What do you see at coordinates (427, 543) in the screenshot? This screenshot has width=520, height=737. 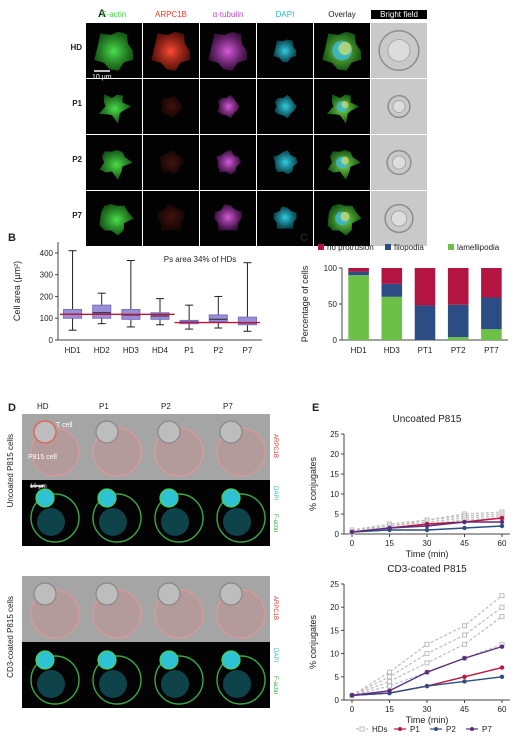 I see `e-xtick-label: 30` at bounding box center [427, 543].